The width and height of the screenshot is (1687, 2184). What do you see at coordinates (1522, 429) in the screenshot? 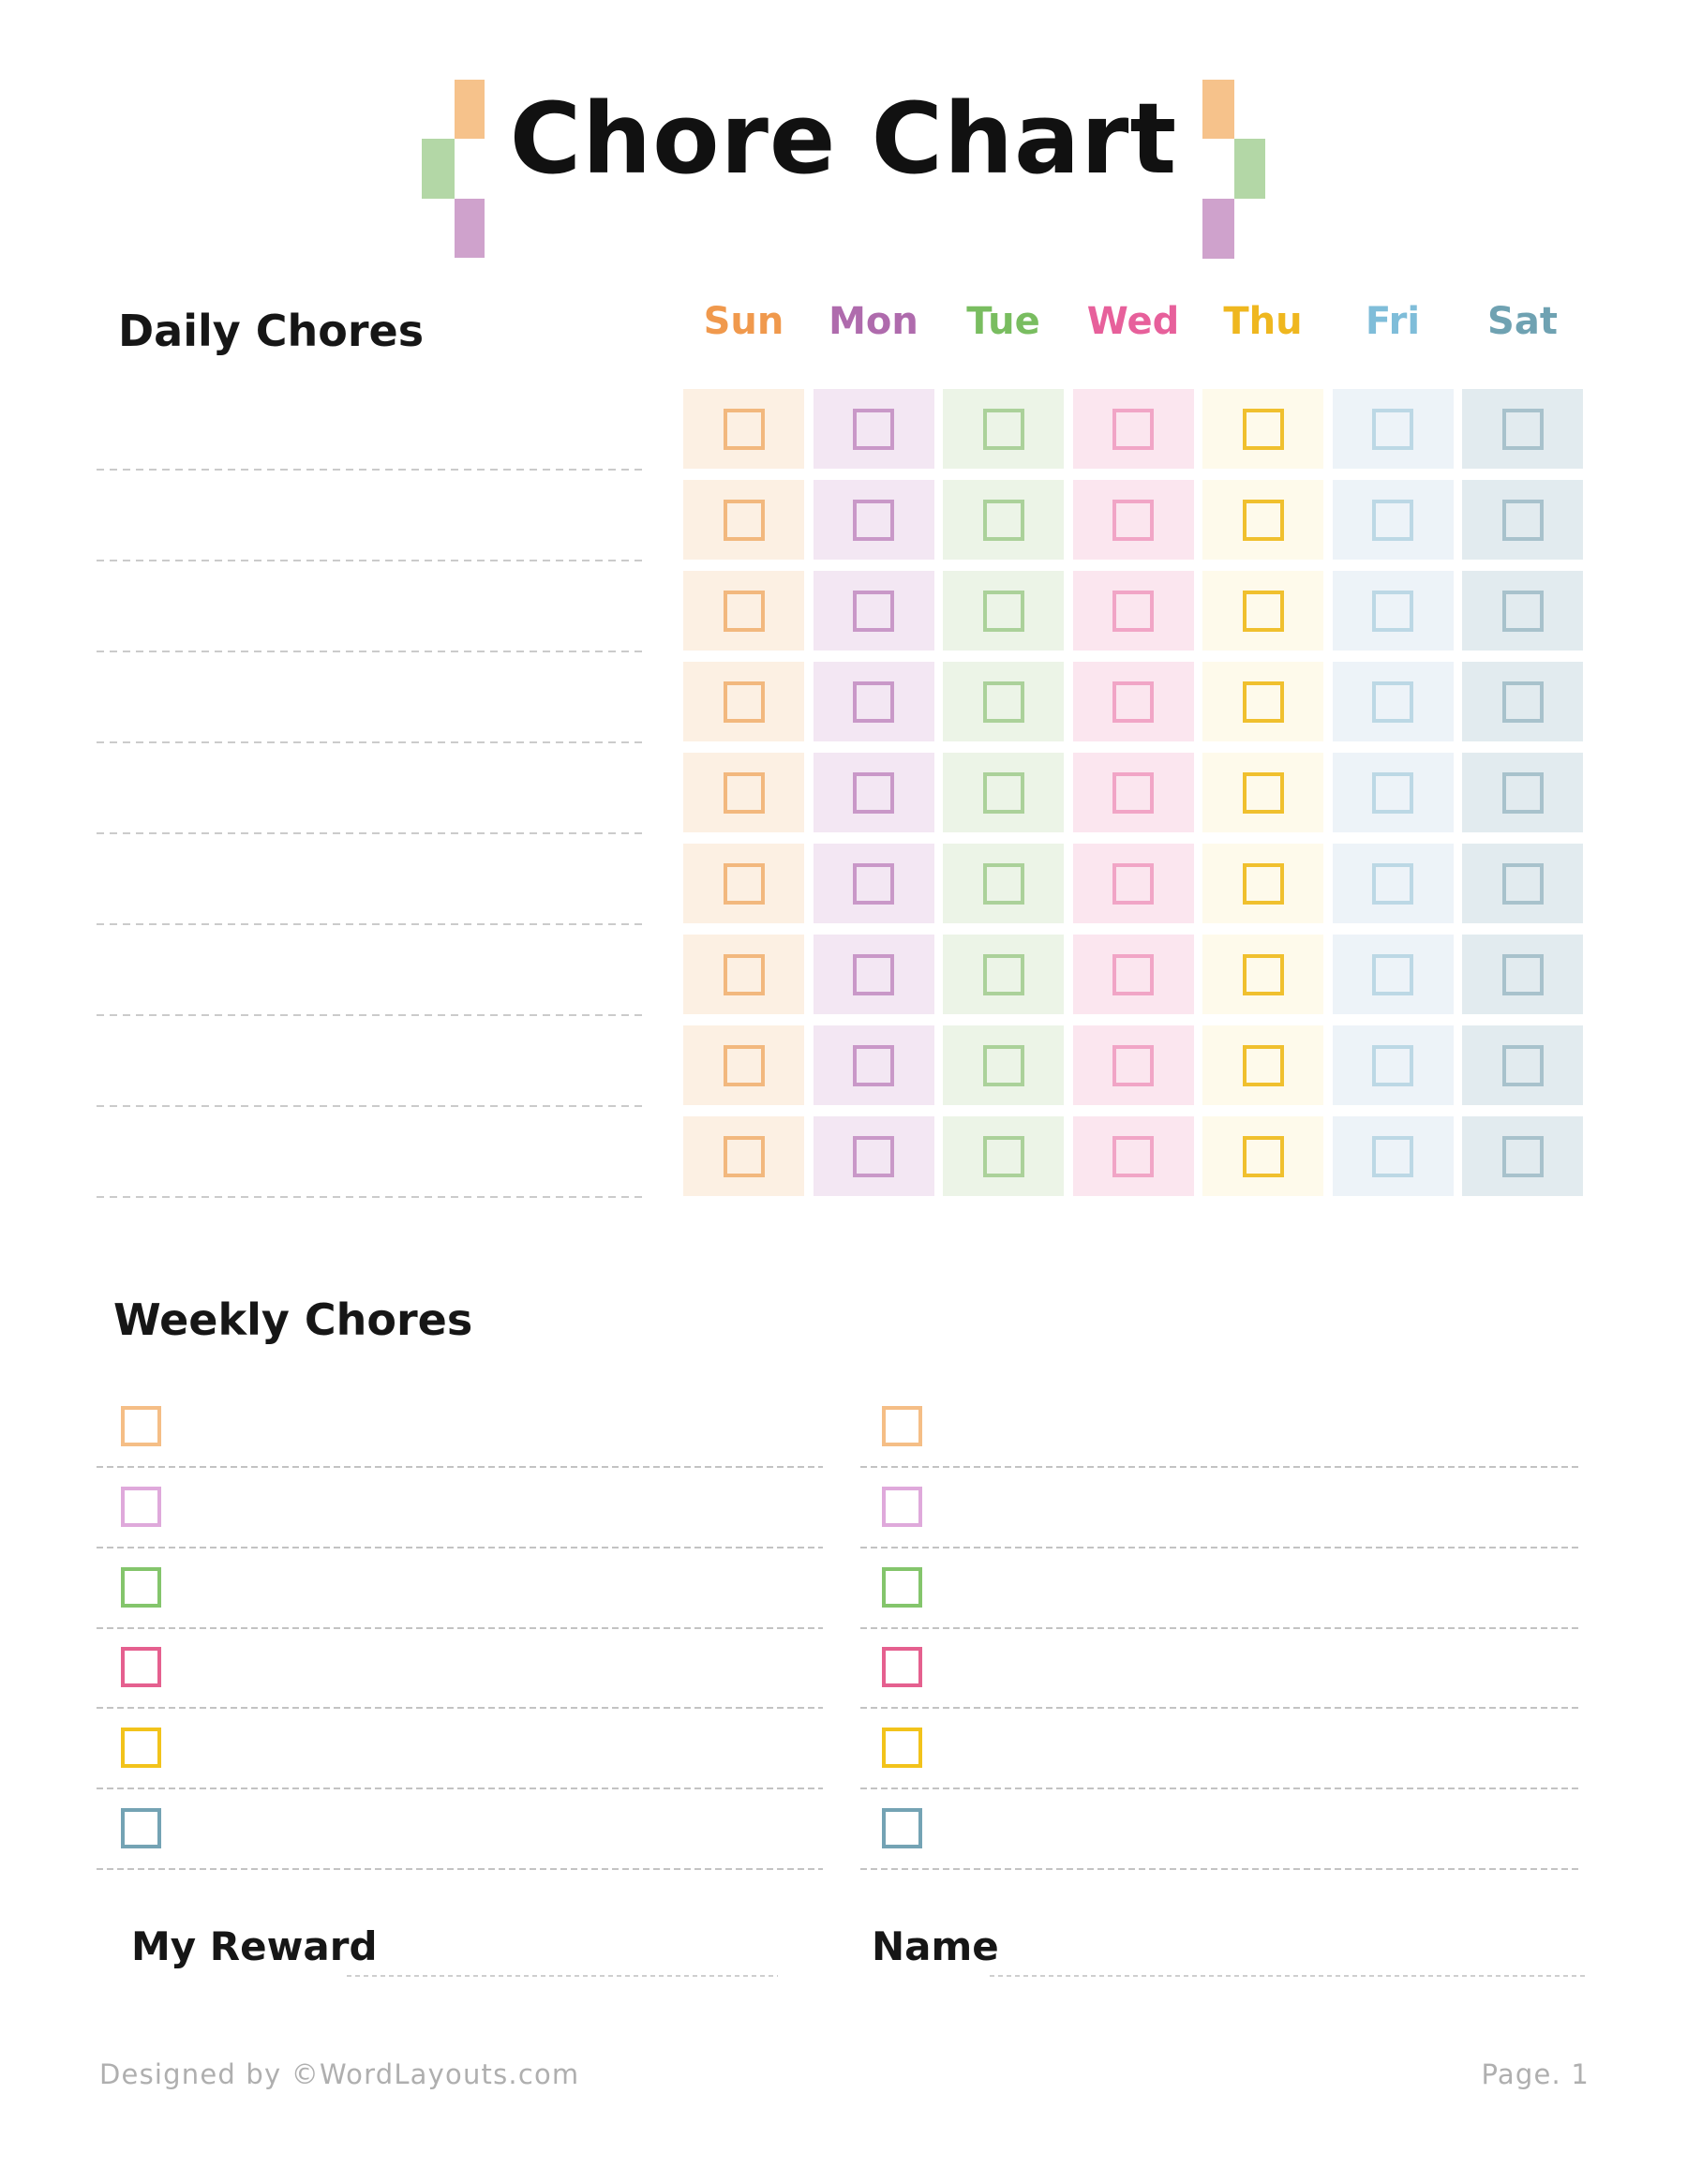
I see `daily-checkbox-sat-row1` at bounding box center [1522, 429].